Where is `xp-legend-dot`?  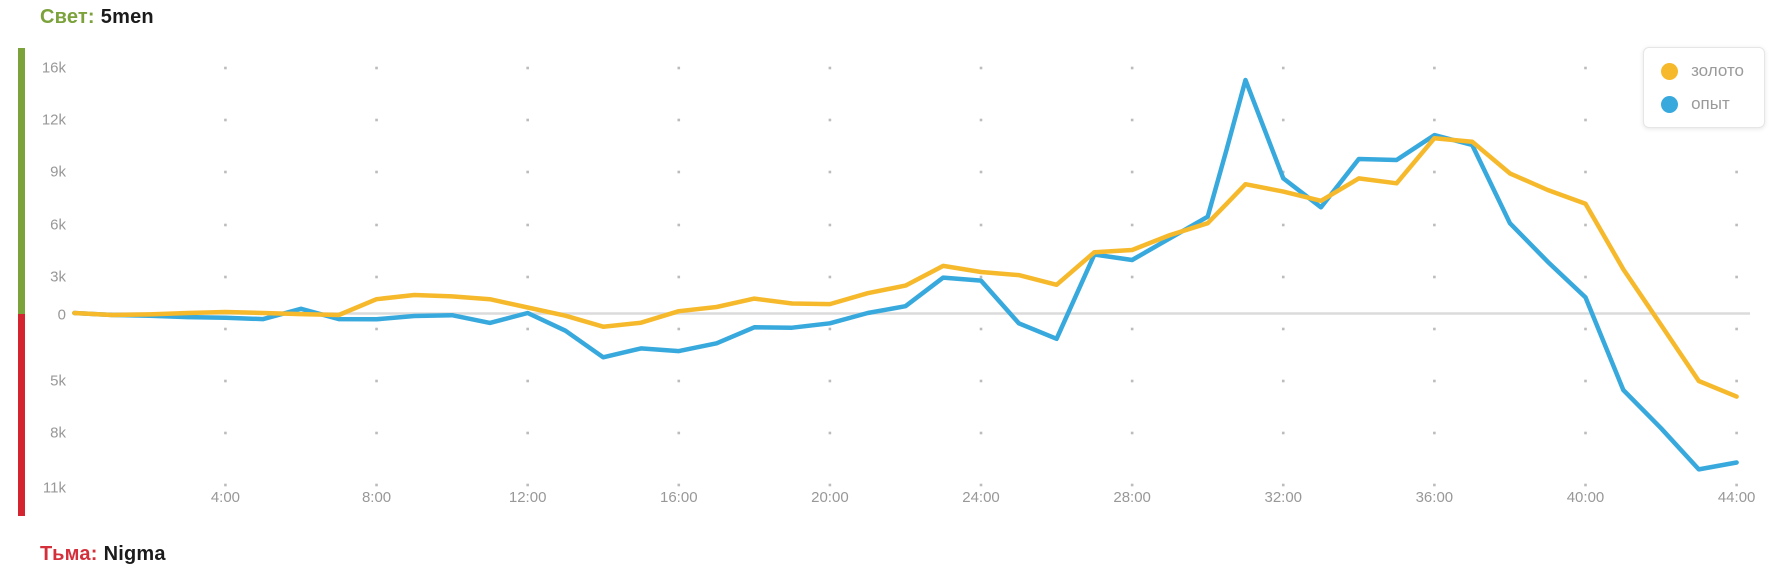
xp-legend-dot is located at coordinates (1670, 104).